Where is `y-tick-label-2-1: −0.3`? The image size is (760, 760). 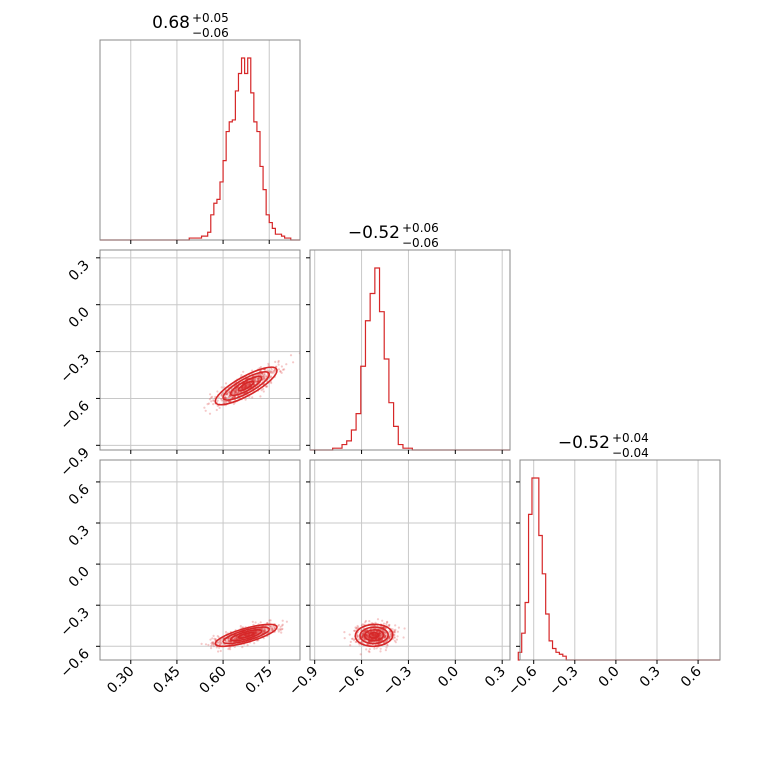 y-tick-label-2-1: −0.3 is located at coordinates (74, 622).